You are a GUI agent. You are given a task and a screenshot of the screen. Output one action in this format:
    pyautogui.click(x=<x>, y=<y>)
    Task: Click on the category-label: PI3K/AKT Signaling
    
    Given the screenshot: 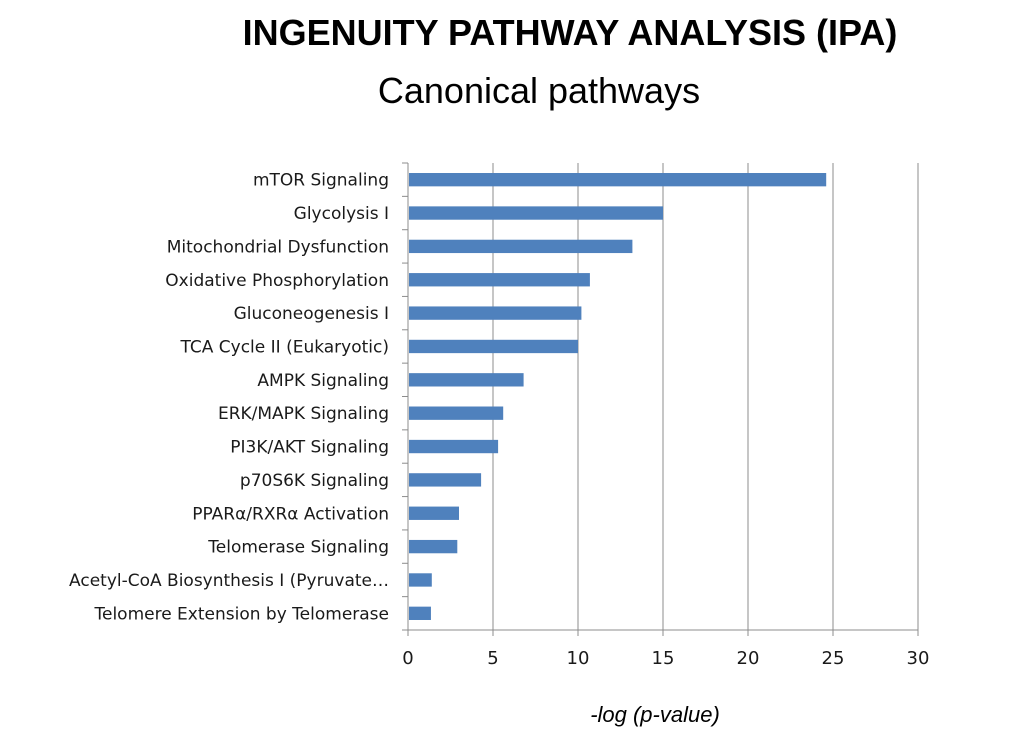 What is the action you would take?
    pyautogui.click(x=309, y=448)
    